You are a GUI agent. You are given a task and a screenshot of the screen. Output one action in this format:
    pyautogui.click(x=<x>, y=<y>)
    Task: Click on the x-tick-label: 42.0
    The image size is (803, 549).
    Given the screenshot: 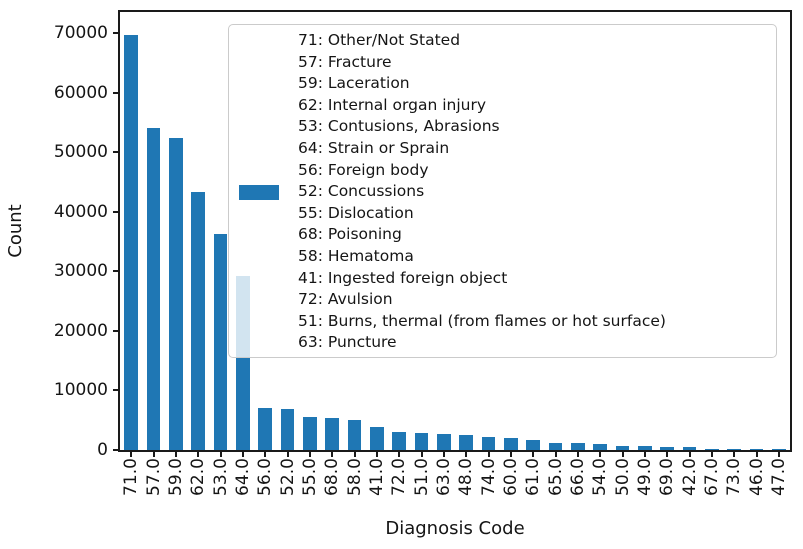 What is the action you would take?
    pyautogui.click(x=689, y=477)
    